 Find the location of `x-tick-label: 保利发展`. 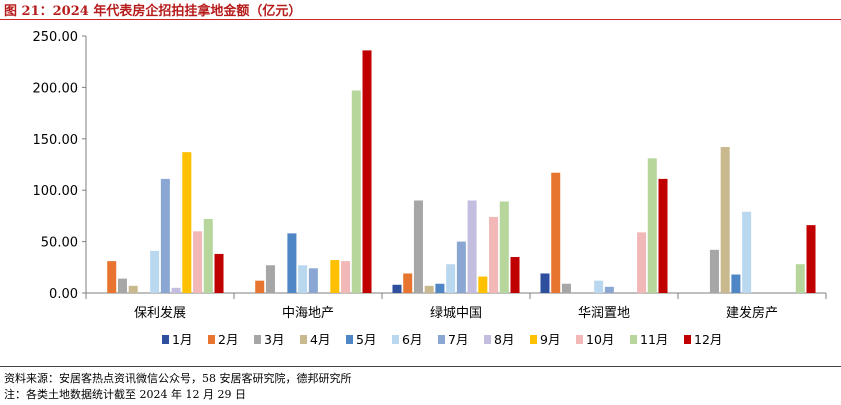

x-tick-label: 保利发展 is located at coordinates (160, 313).